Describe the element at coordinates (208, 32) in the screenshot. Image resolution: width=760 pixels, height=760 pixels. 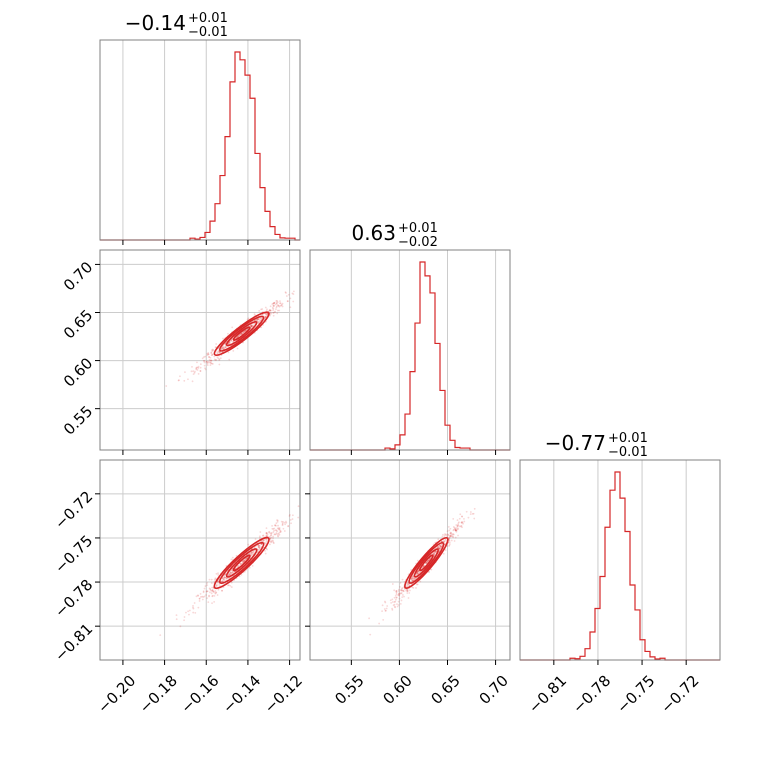
I see `param-minus-error: −0.01` at that location.